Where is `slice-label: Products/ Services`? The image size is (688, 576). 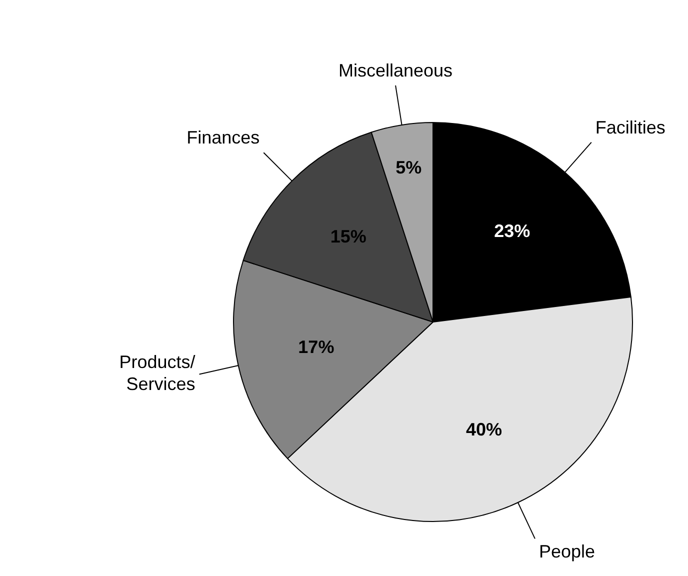 slice-label: Products/ Services is located at coordinates (157, 373).